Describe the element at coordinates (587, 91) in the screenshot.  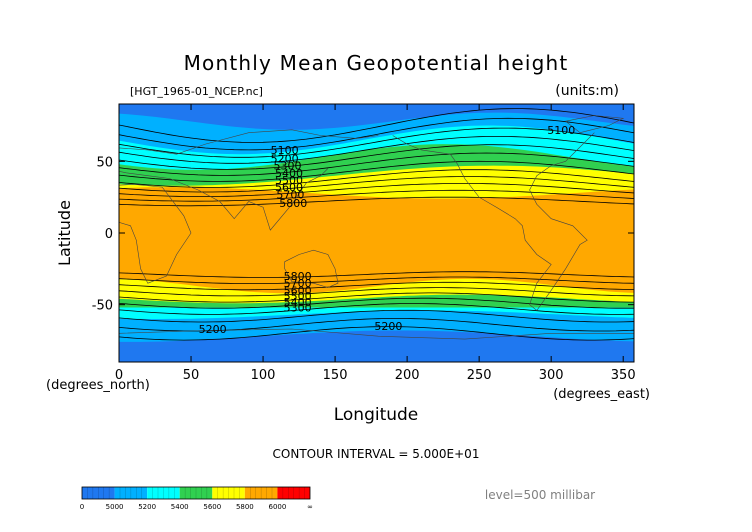
I see `units-label: (units:m)` at that location.